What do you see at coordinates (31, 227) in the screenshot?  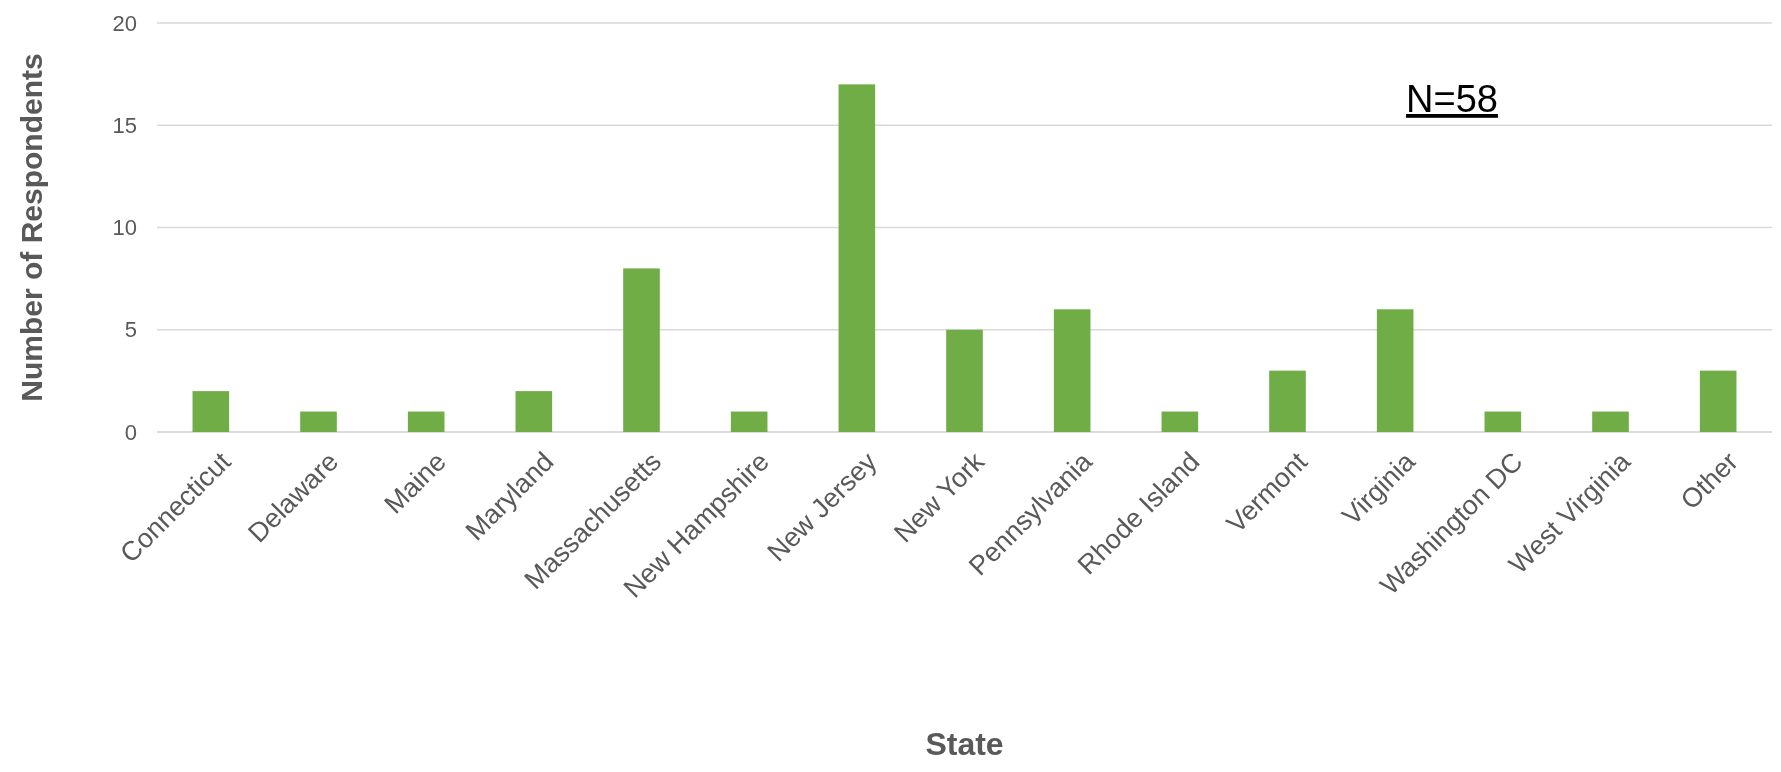 I see `y-axis-title: Number of Respondents` at bounding box center [31, 227].